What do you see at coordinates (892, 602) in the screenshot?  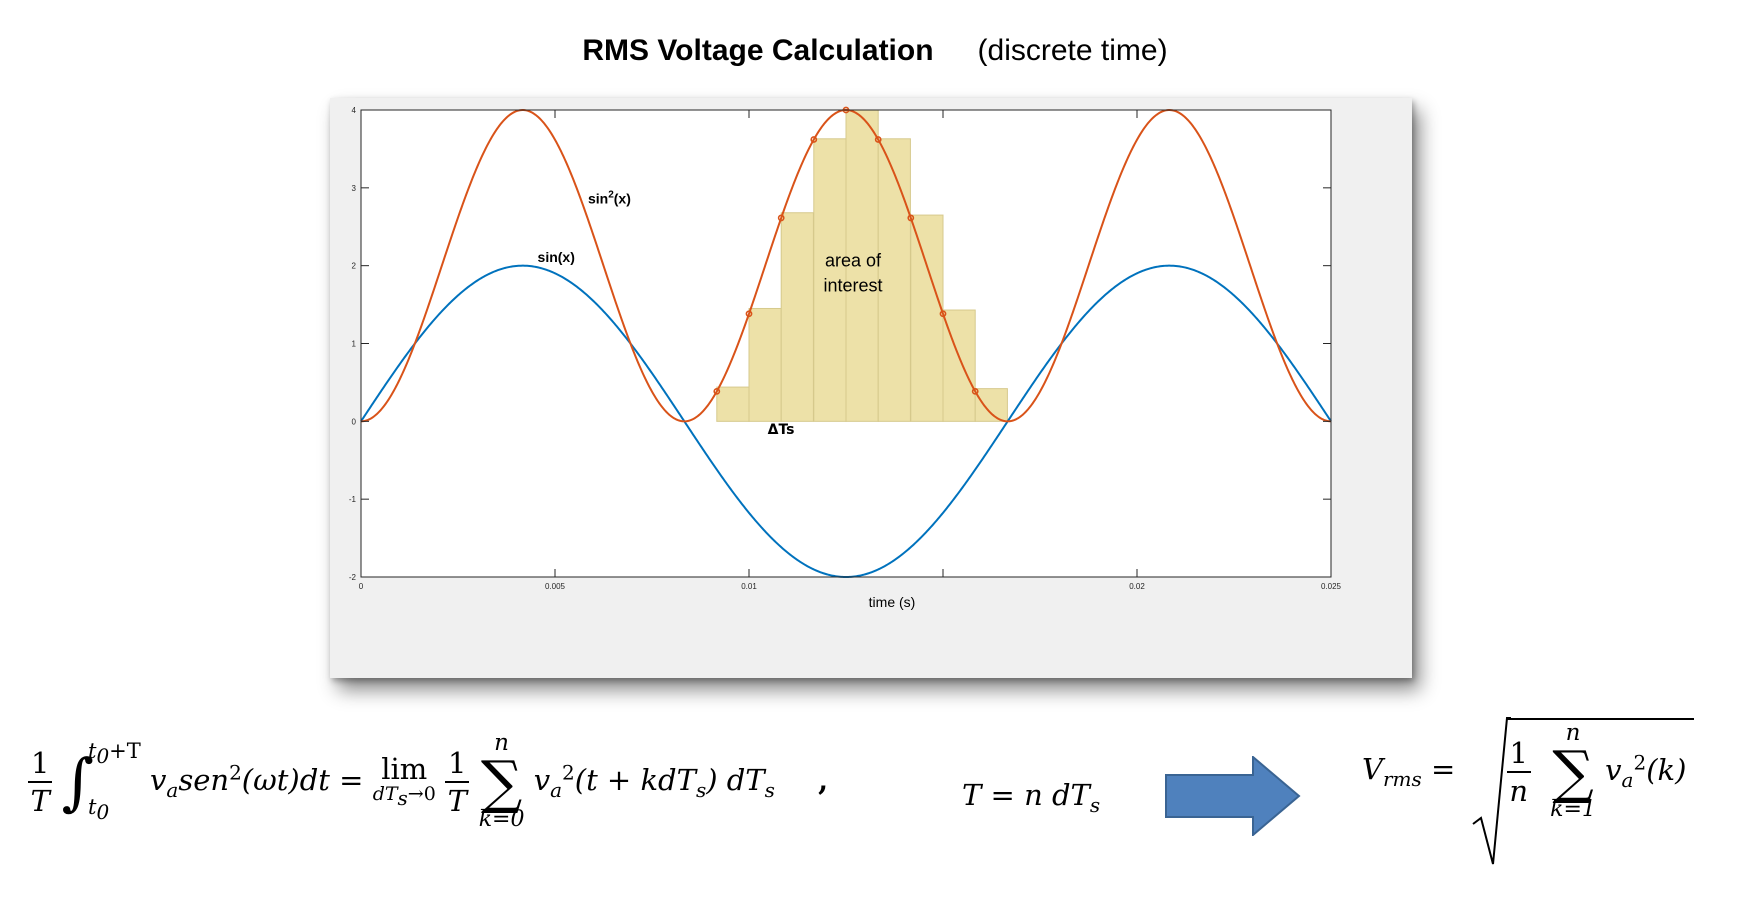 I see `x-axis-label: time (s)` at bounding box center [892, 602].